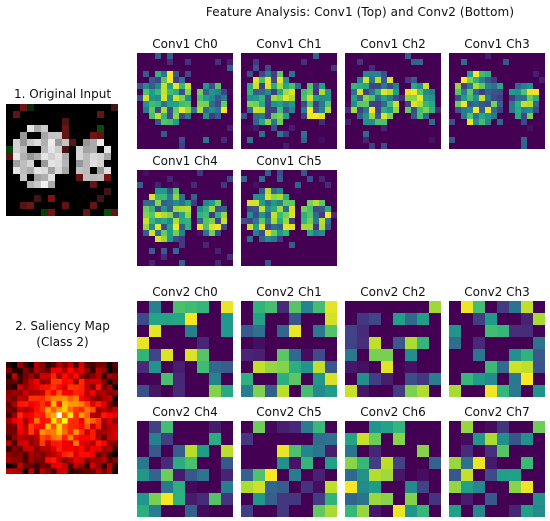  I want to click on conv1-ch3-label: Conv1 Ch3, so click(497, 44).